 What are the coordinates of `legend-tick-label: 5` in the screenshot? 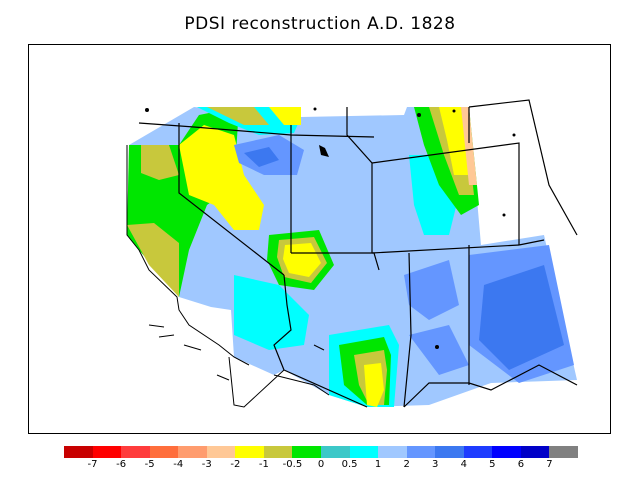 It's located at (492, 464).